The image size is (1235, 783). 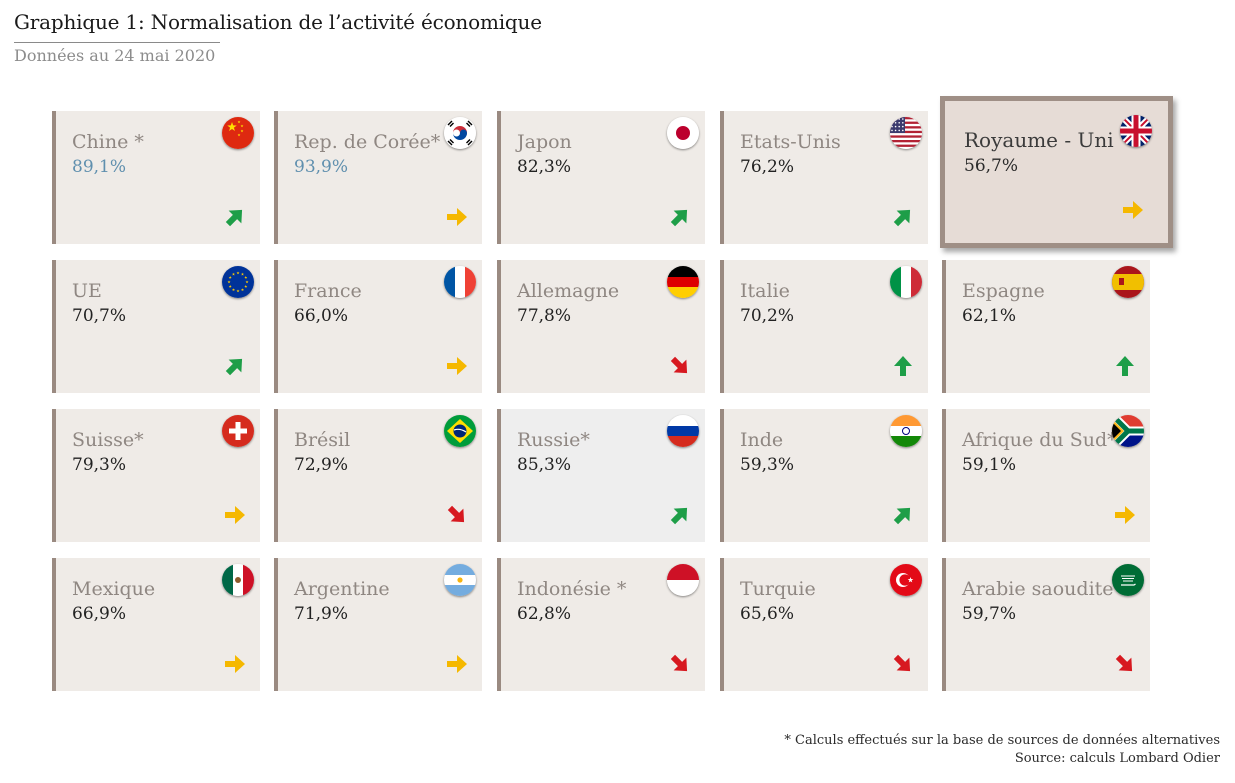 I want to click on activity-value: 59,1%, so click(x=989, y=465).